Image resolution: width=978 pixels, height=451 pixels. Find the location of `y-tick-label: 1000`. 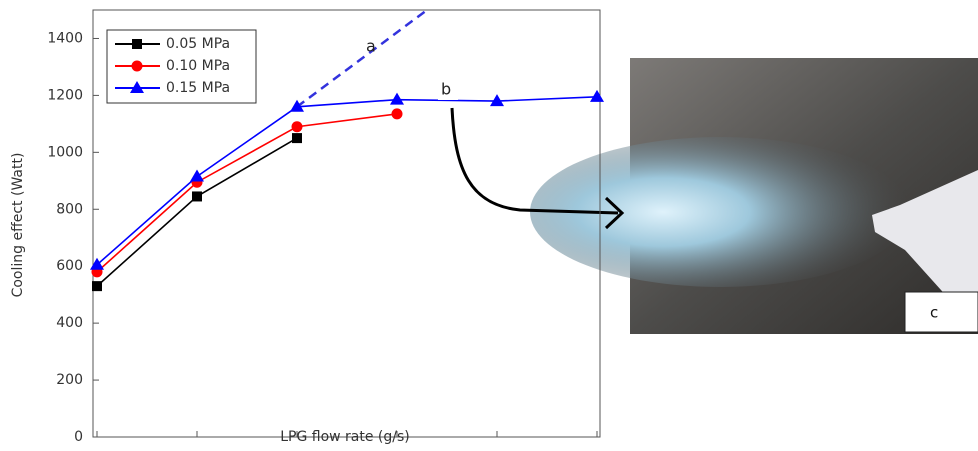

y-tick-label: 1000 is located at coordinates (65, 152).